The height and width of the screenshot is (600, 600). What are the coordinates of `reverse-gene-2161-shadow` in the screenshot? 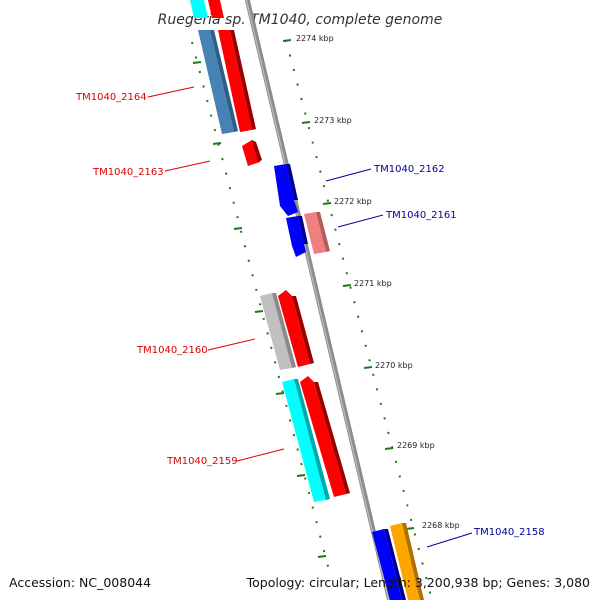 It's located at (303, 230).